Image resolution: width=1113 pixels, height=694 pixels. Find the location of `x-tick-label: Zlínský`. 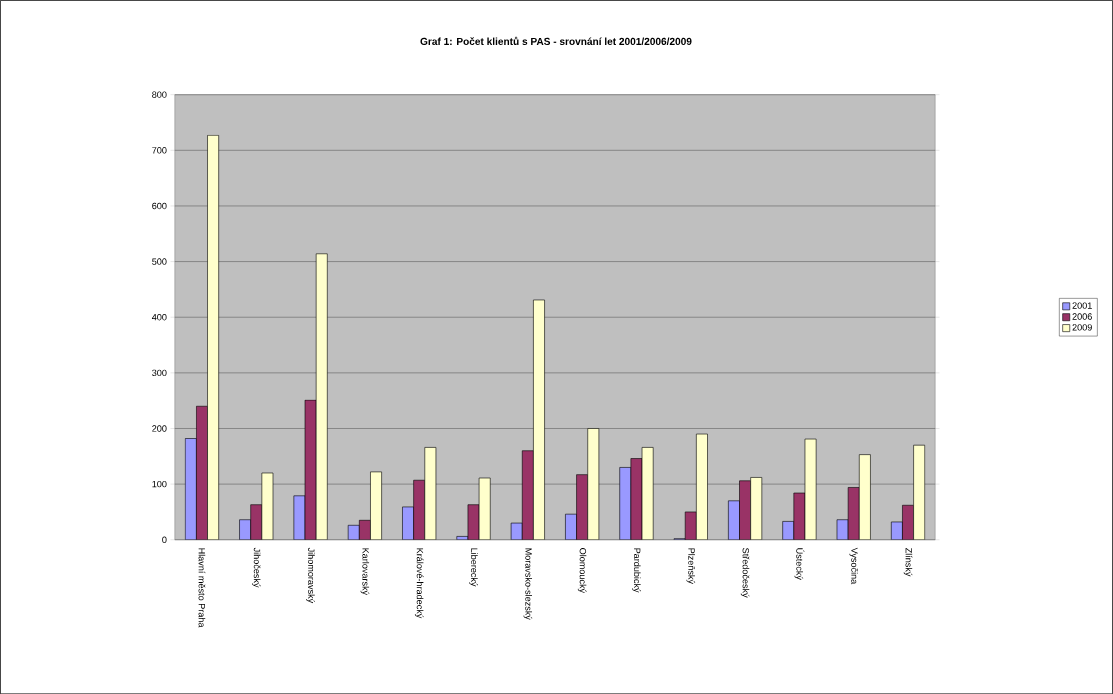

x-tick-label: Zlínský is located at coordinates (908, 562).